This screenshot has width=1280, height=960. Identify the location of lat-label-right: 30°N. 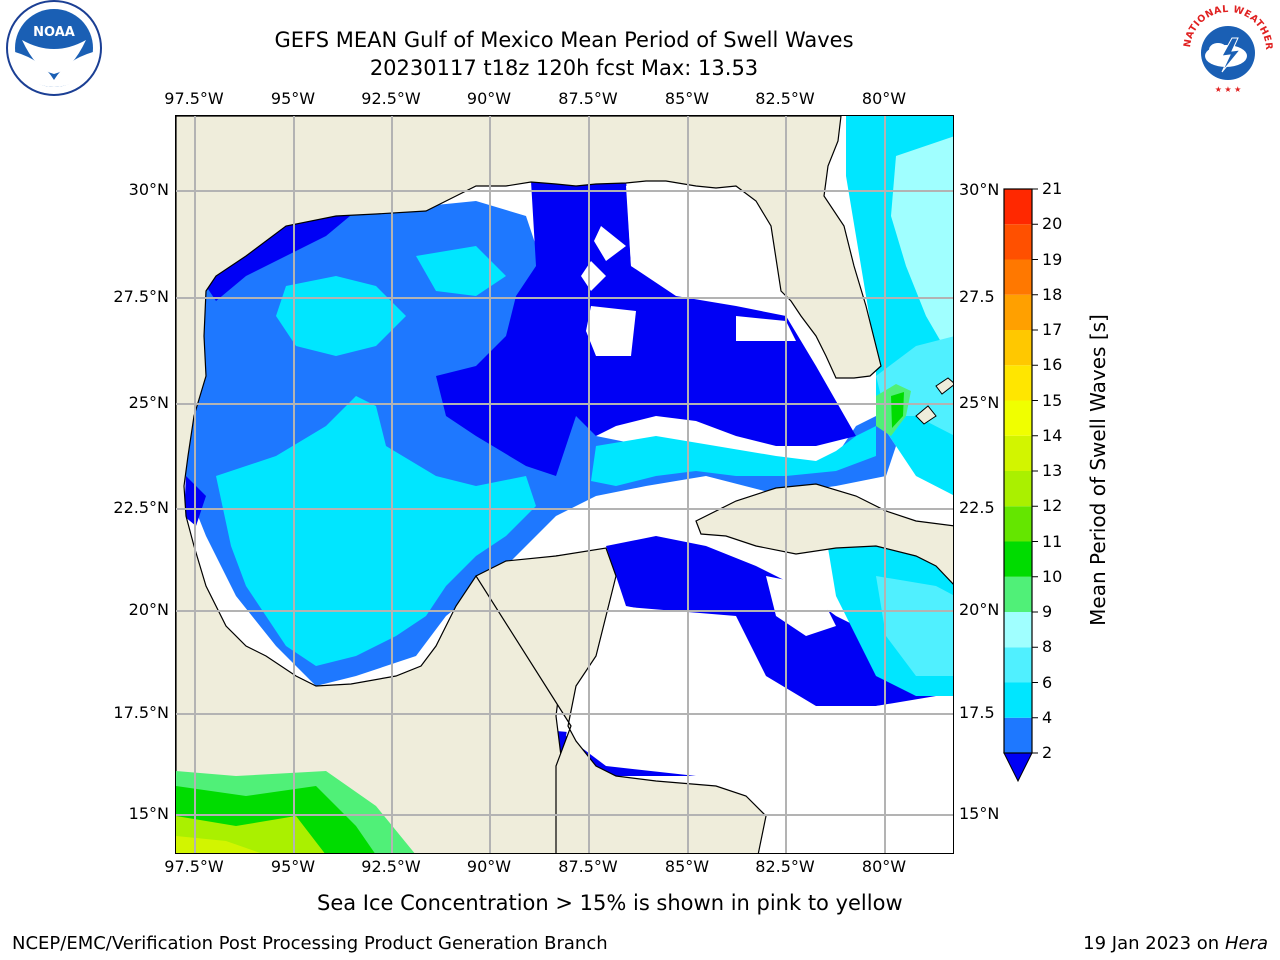
(979, 189).